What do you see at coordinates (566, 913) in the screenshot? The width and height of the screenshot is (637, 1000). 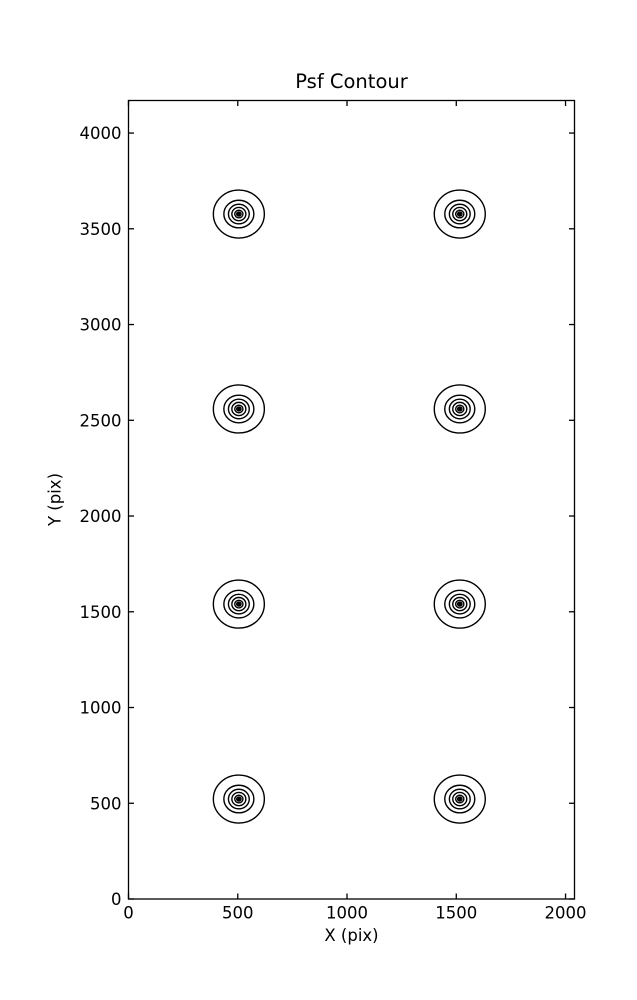 I see `x-tick-label: 2000` at bounding box center [566, 913].